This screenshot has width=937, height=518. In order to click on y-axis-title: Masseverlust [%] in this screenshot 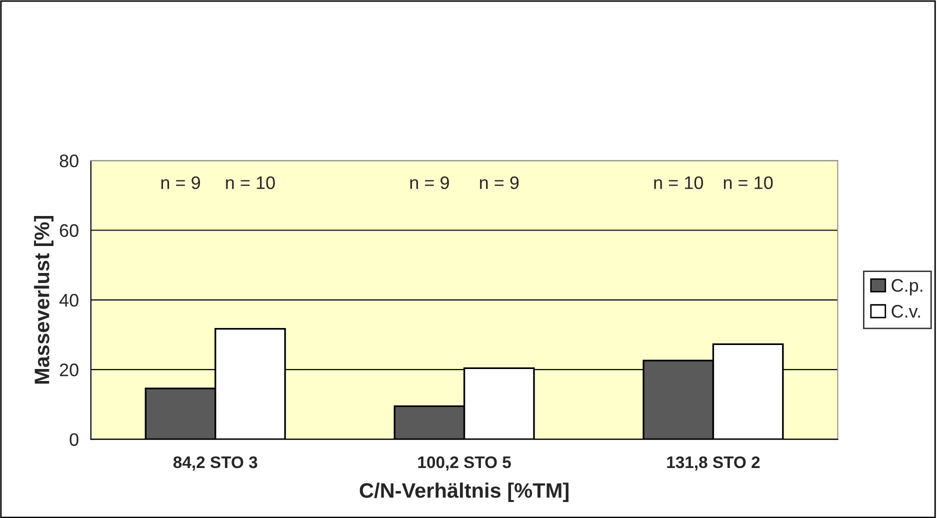, I will do `click(44, 300)`.